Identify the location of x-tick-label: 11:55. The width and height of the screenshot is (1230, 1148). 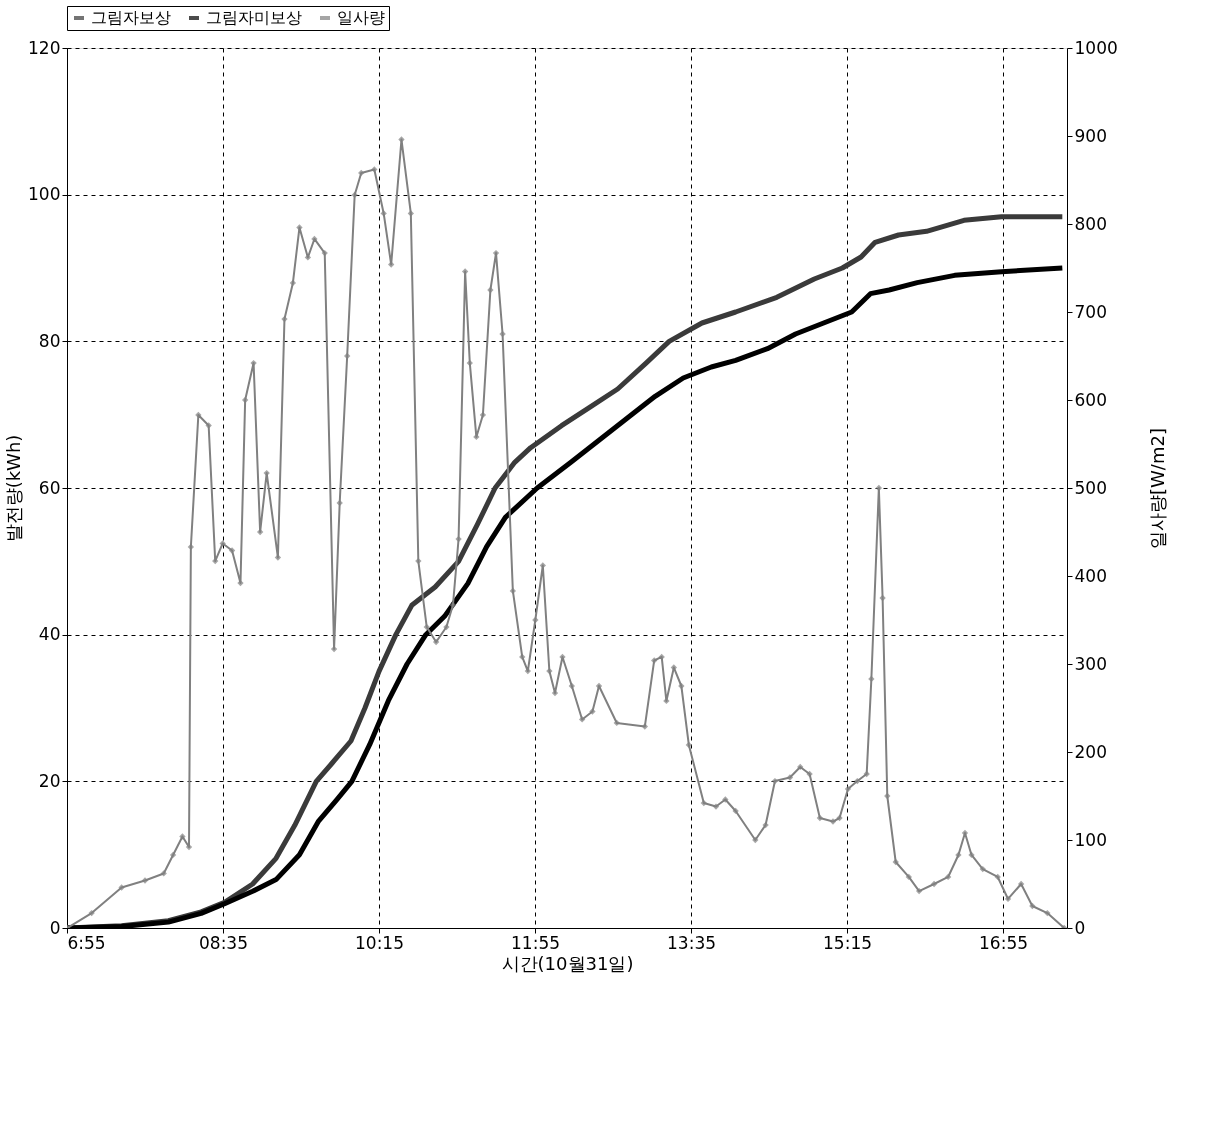
(536, 942).